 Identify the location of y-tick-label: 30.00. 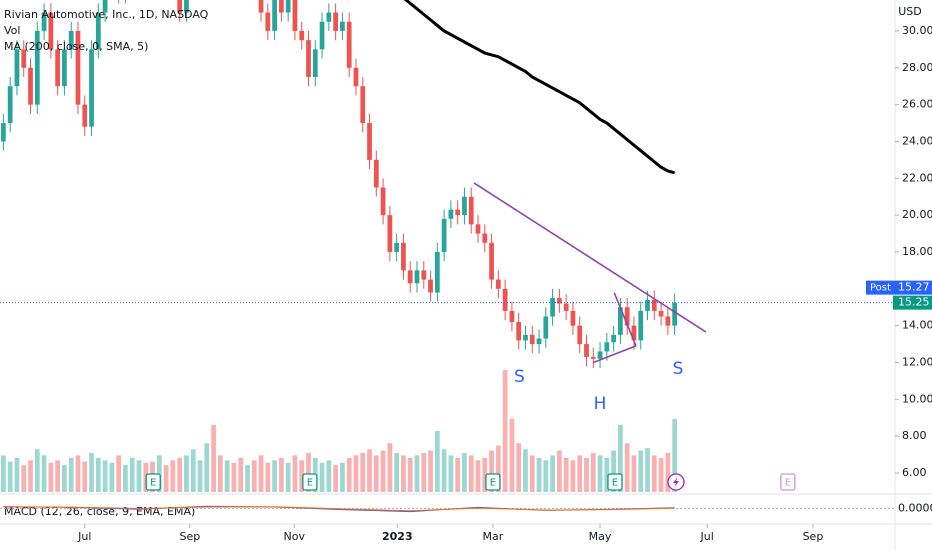
(917, 30).